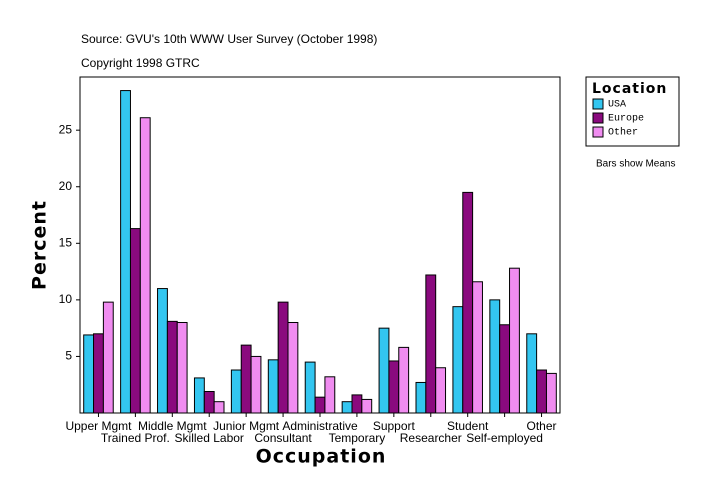 The height and width of the screenshot is (502, 724). What do you see at coordinates (623, 133) in the screenshot?
I see `legend-label: Other` at bounding box center [623, 133].